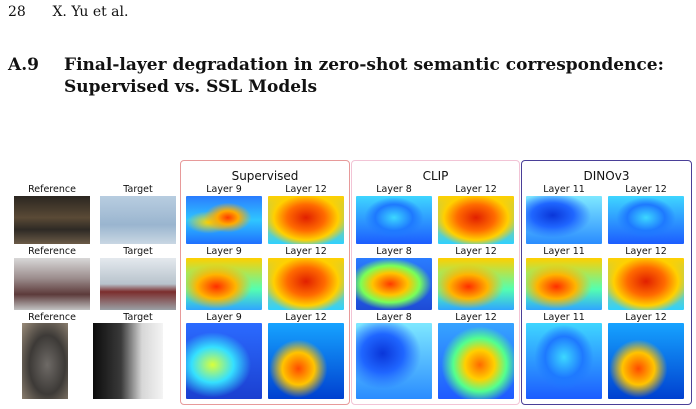 The image size is (696, 409). Describe the element at coordinates (23, 65) in the screenshot. I see `section-number: A.9` at that location.